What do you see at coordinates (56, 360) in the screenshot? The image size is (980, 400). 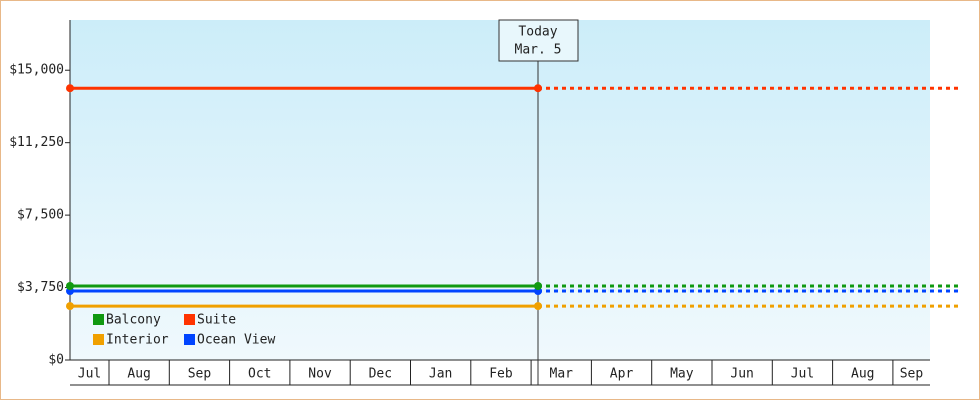 I see `y-tick-label: $0` at bounding box center [56, 360].